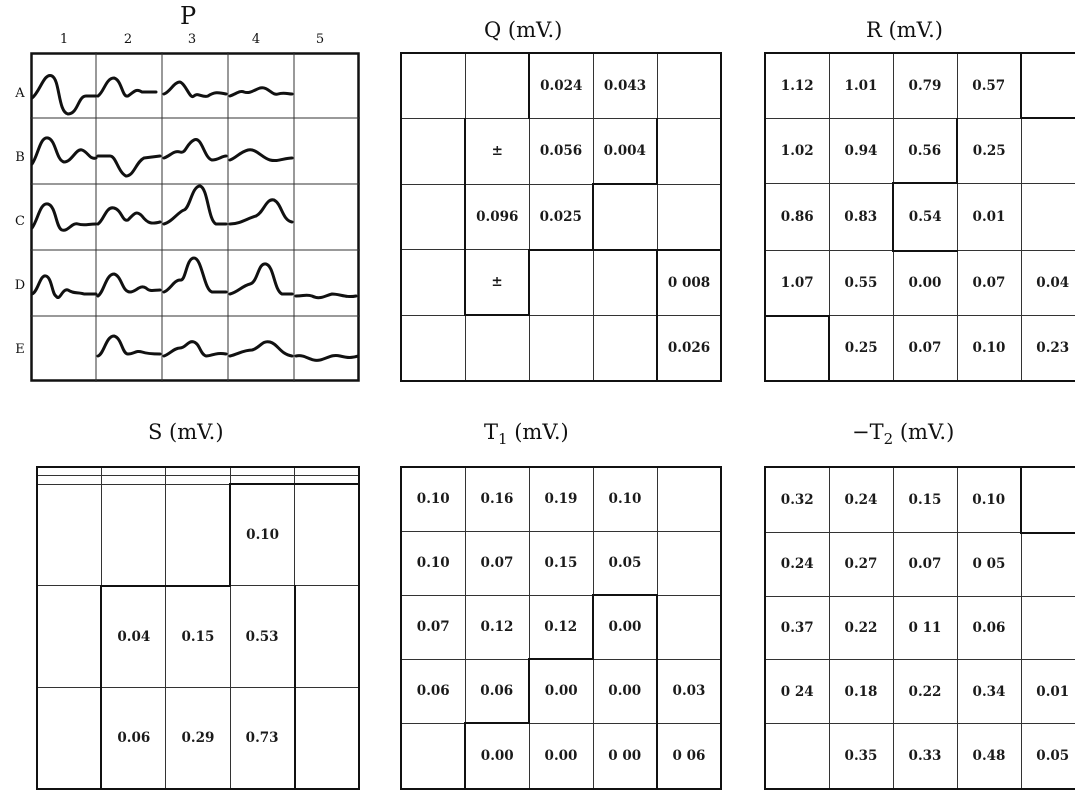 This screenshot has height=791, width=1075. I want to click on s-row-a, so click(198, 471).